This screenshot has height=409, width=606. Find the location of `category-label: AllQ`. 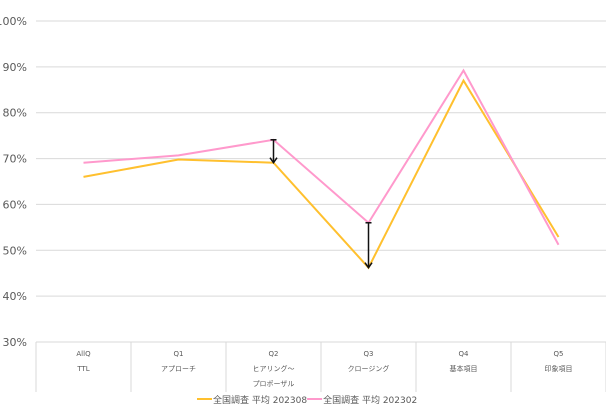

category-label: AllQ is located at coordinates (83, 354).